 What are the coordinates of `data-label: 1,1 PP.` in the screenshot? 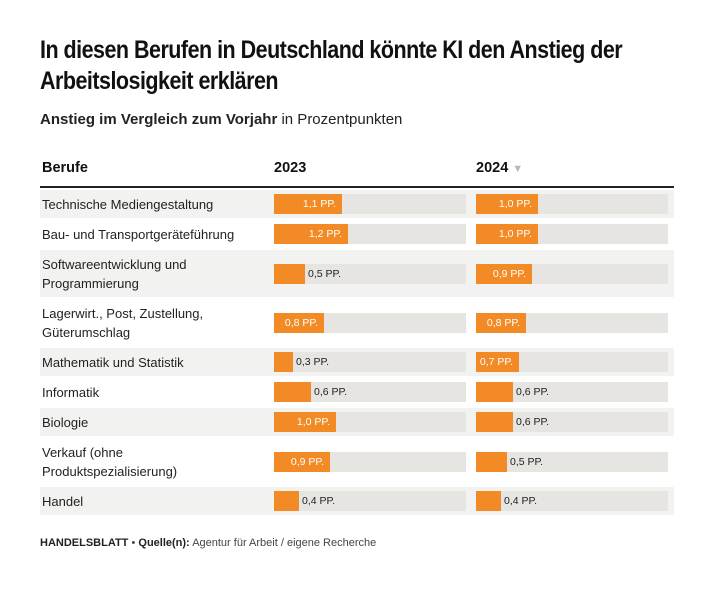 It's located at (319, 204).